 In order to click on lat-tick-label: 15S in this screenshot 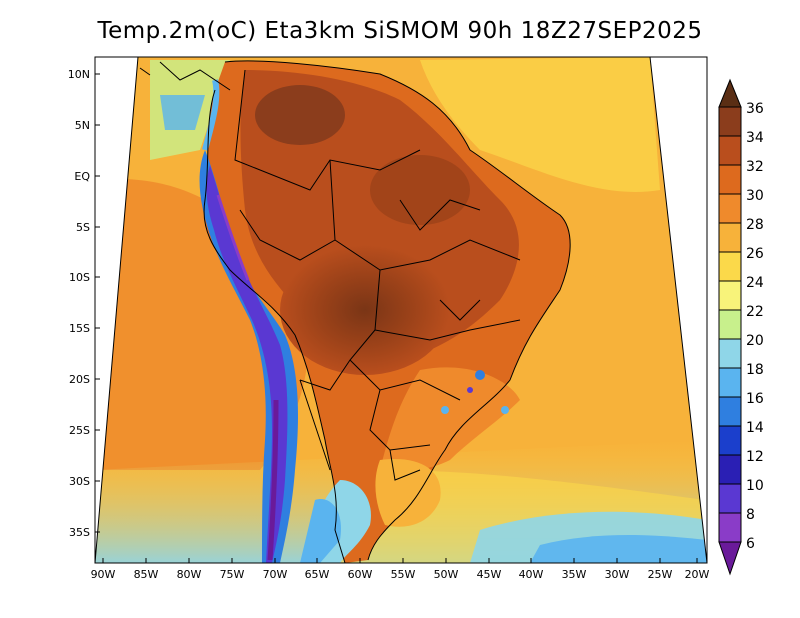, I will do `click(79, 328)`.